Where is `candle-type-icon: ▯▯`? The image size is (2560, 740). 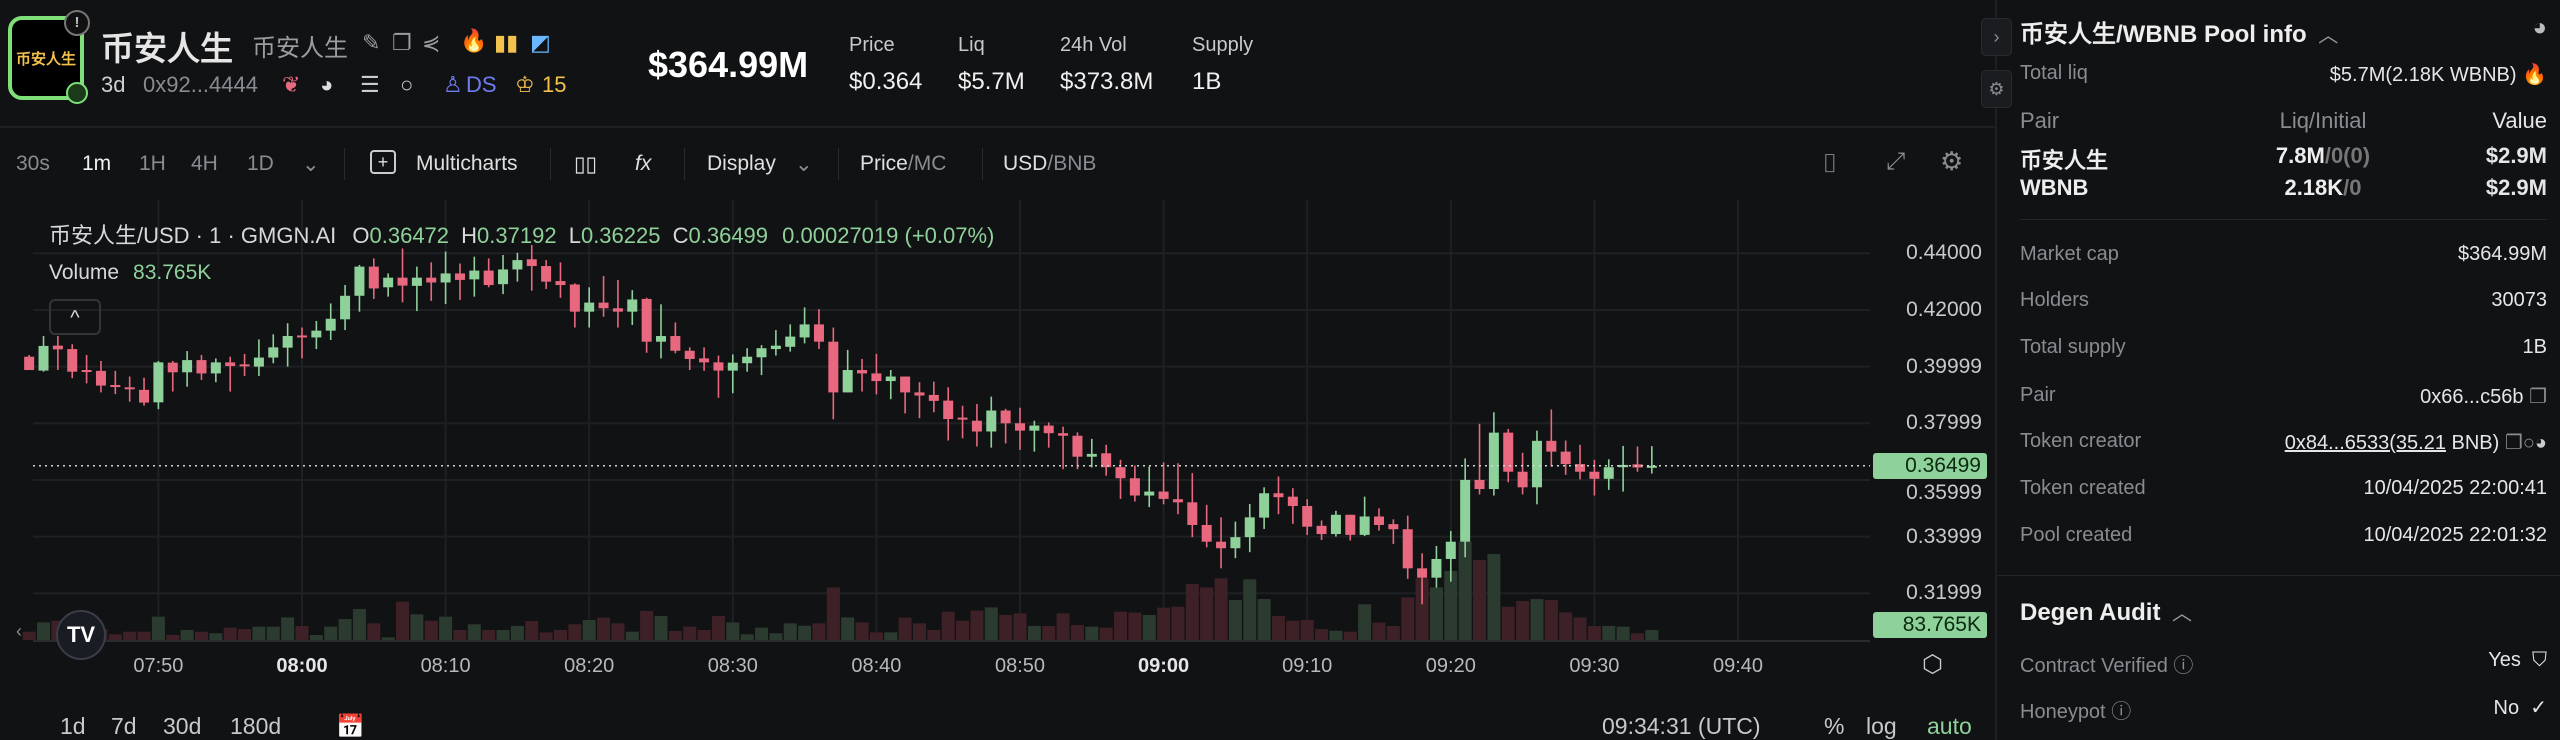
candle-type-icon: ▯▯ is located at coordinates (586, 164).